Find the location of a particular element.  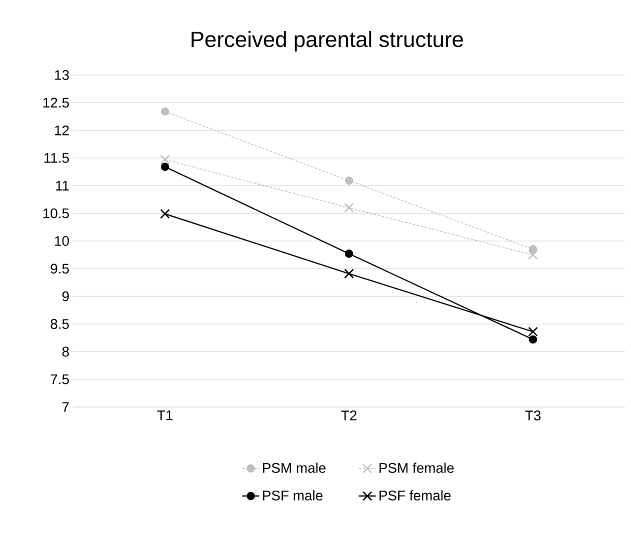

legend-label: PSF female is located at coordinates (415, 495).